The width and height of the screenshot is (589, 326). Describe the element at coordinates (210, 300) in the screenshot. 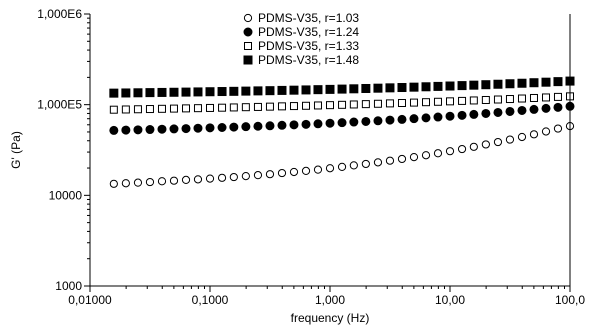

I see `x-tick-label: 0,1000` at that location.